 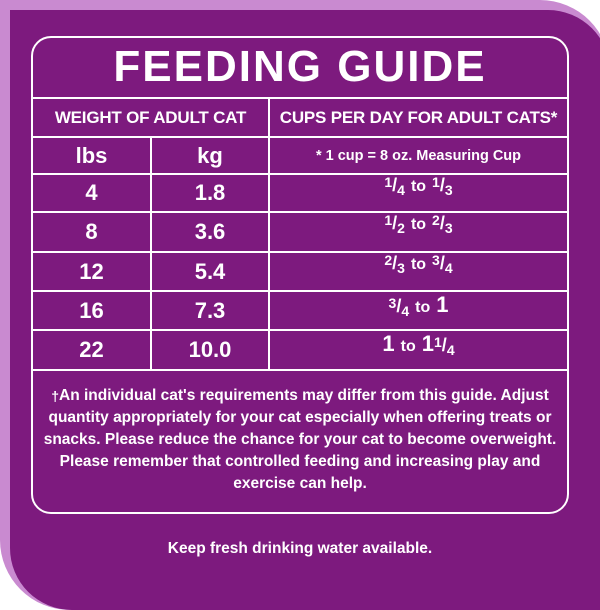 What do you see at coordinates (300, 548) in the screenshot?
I see `water-reminder: Keep fresh drinking water available.` at bounding box center [300, 548].